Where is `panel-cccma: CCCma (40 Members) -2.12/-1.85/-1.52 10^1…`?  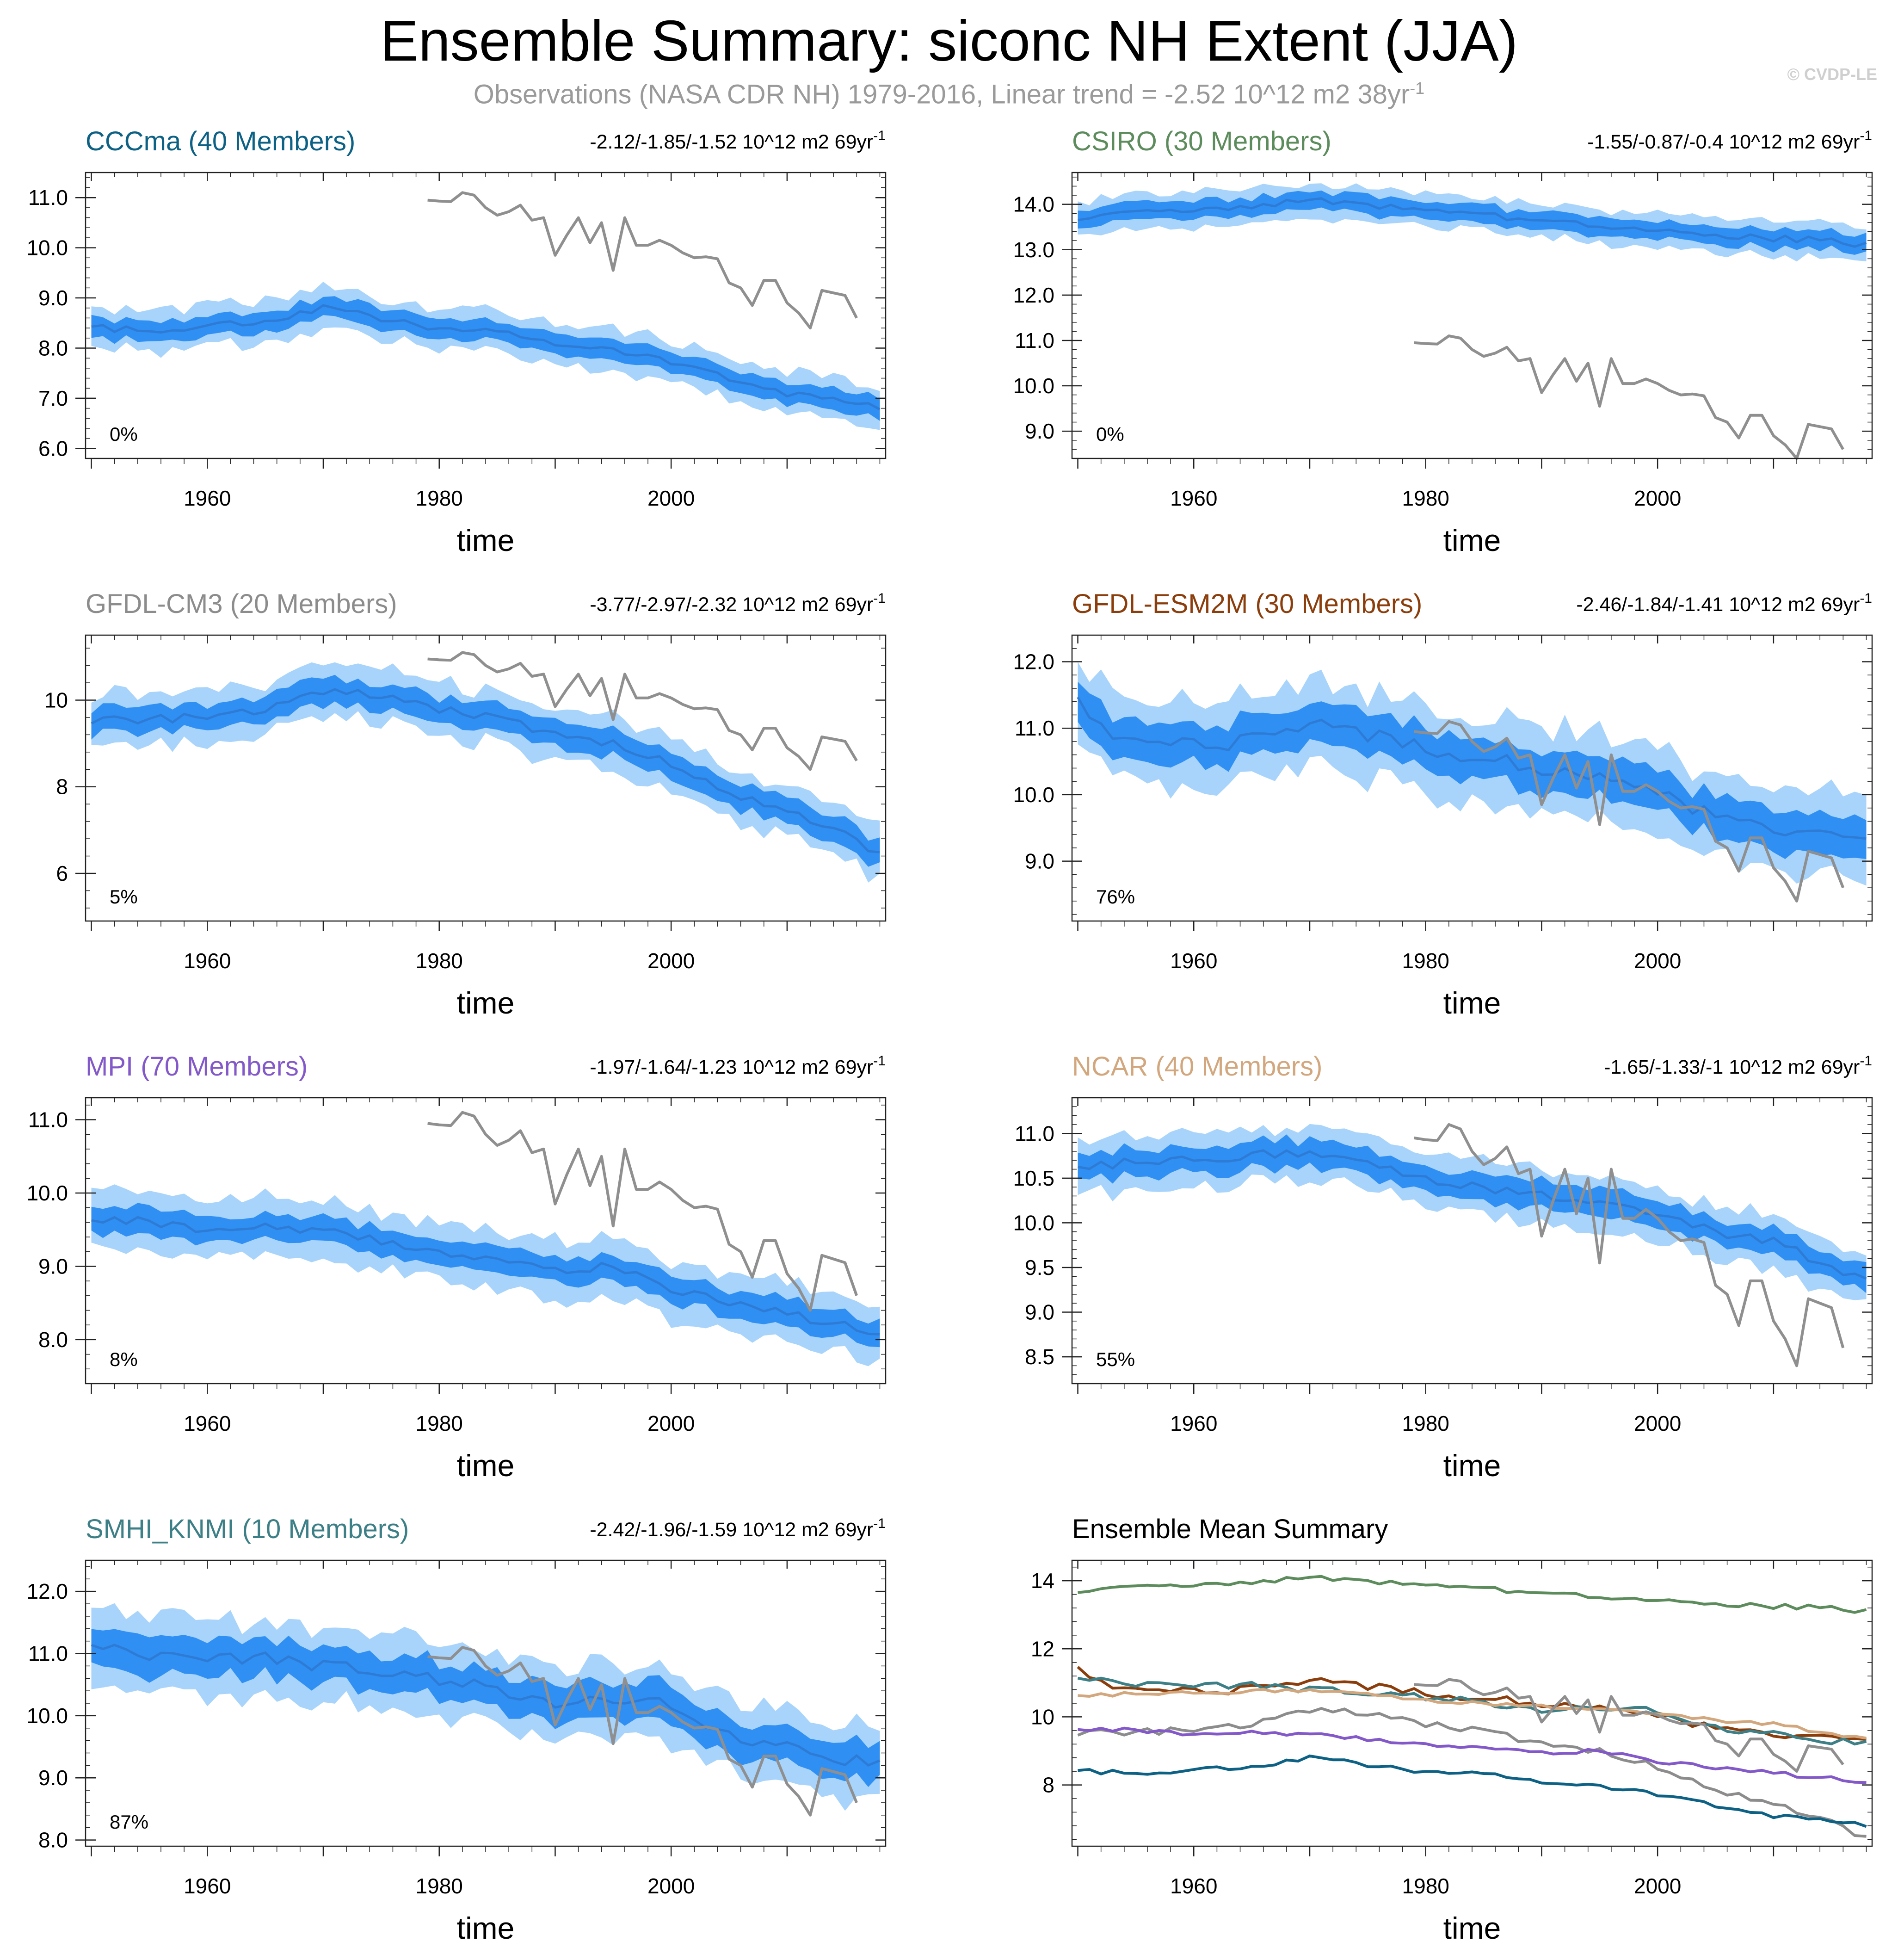
panel-cccma: CCCma (40 Members) -2.12/-1.85/-1.52 10^1… is located at coordinates (456, 341).